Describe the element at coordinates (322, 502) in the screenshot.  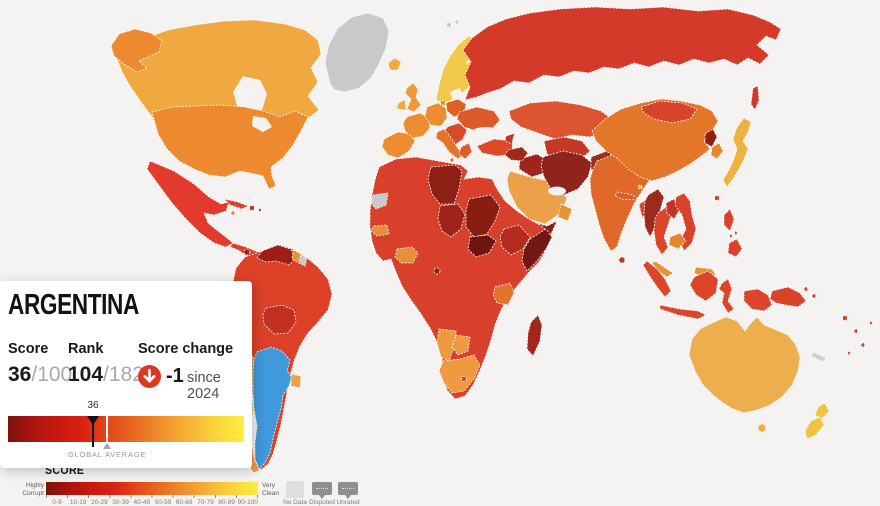
I see `legend-disputed-label: Disputed` at that location.